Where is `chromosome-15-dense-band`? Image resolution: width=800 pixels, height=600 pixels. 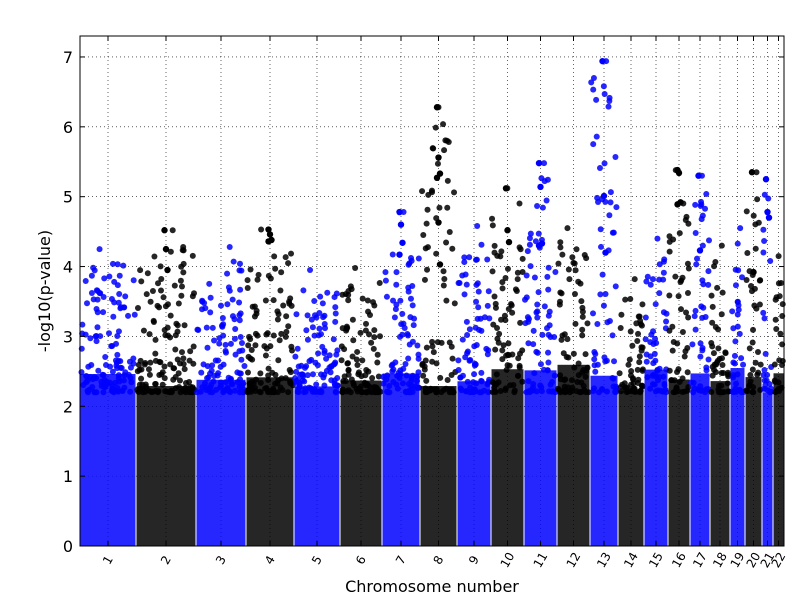
chromosome-15-dense-band is located at coordinates (656, 457).